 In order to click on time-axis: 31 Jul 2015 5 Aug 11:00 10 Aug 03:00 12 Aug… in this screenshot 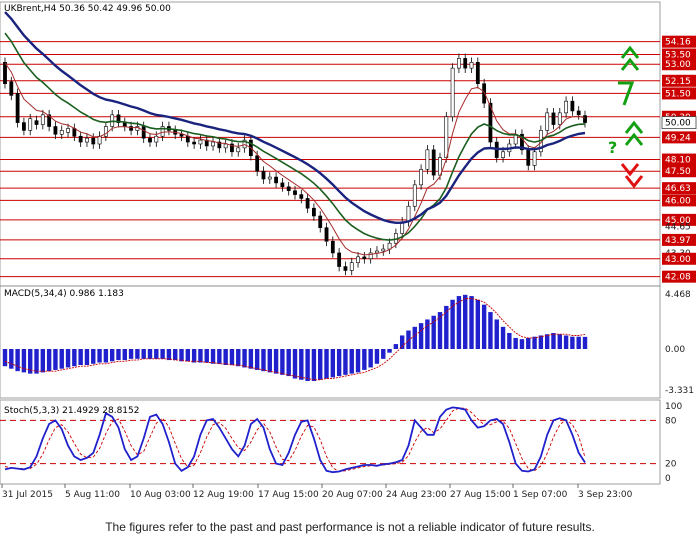, I will do `click(317, 492)`.